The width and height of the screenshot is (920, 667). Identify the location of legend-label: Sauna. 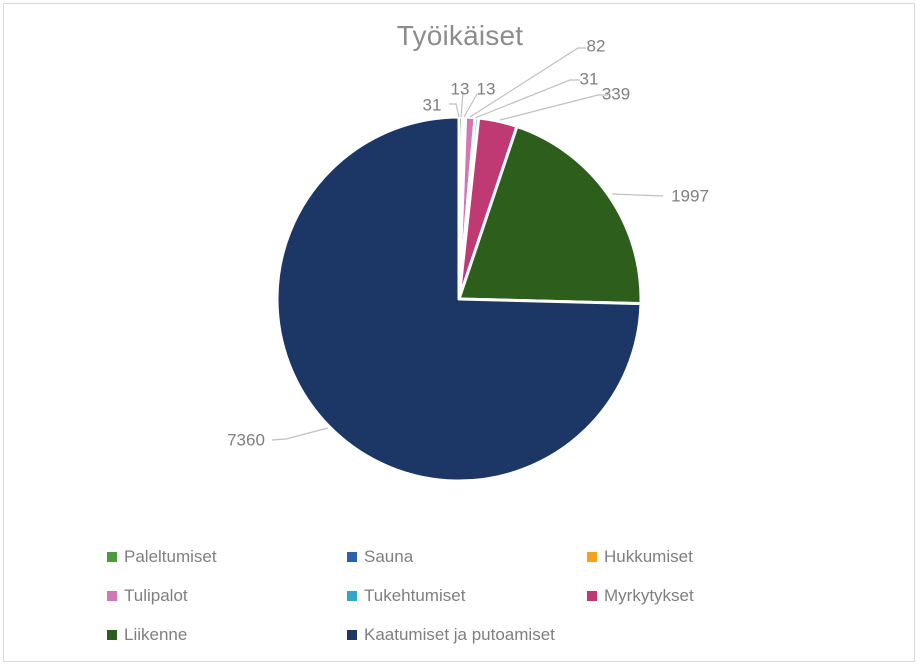
(389, 556).